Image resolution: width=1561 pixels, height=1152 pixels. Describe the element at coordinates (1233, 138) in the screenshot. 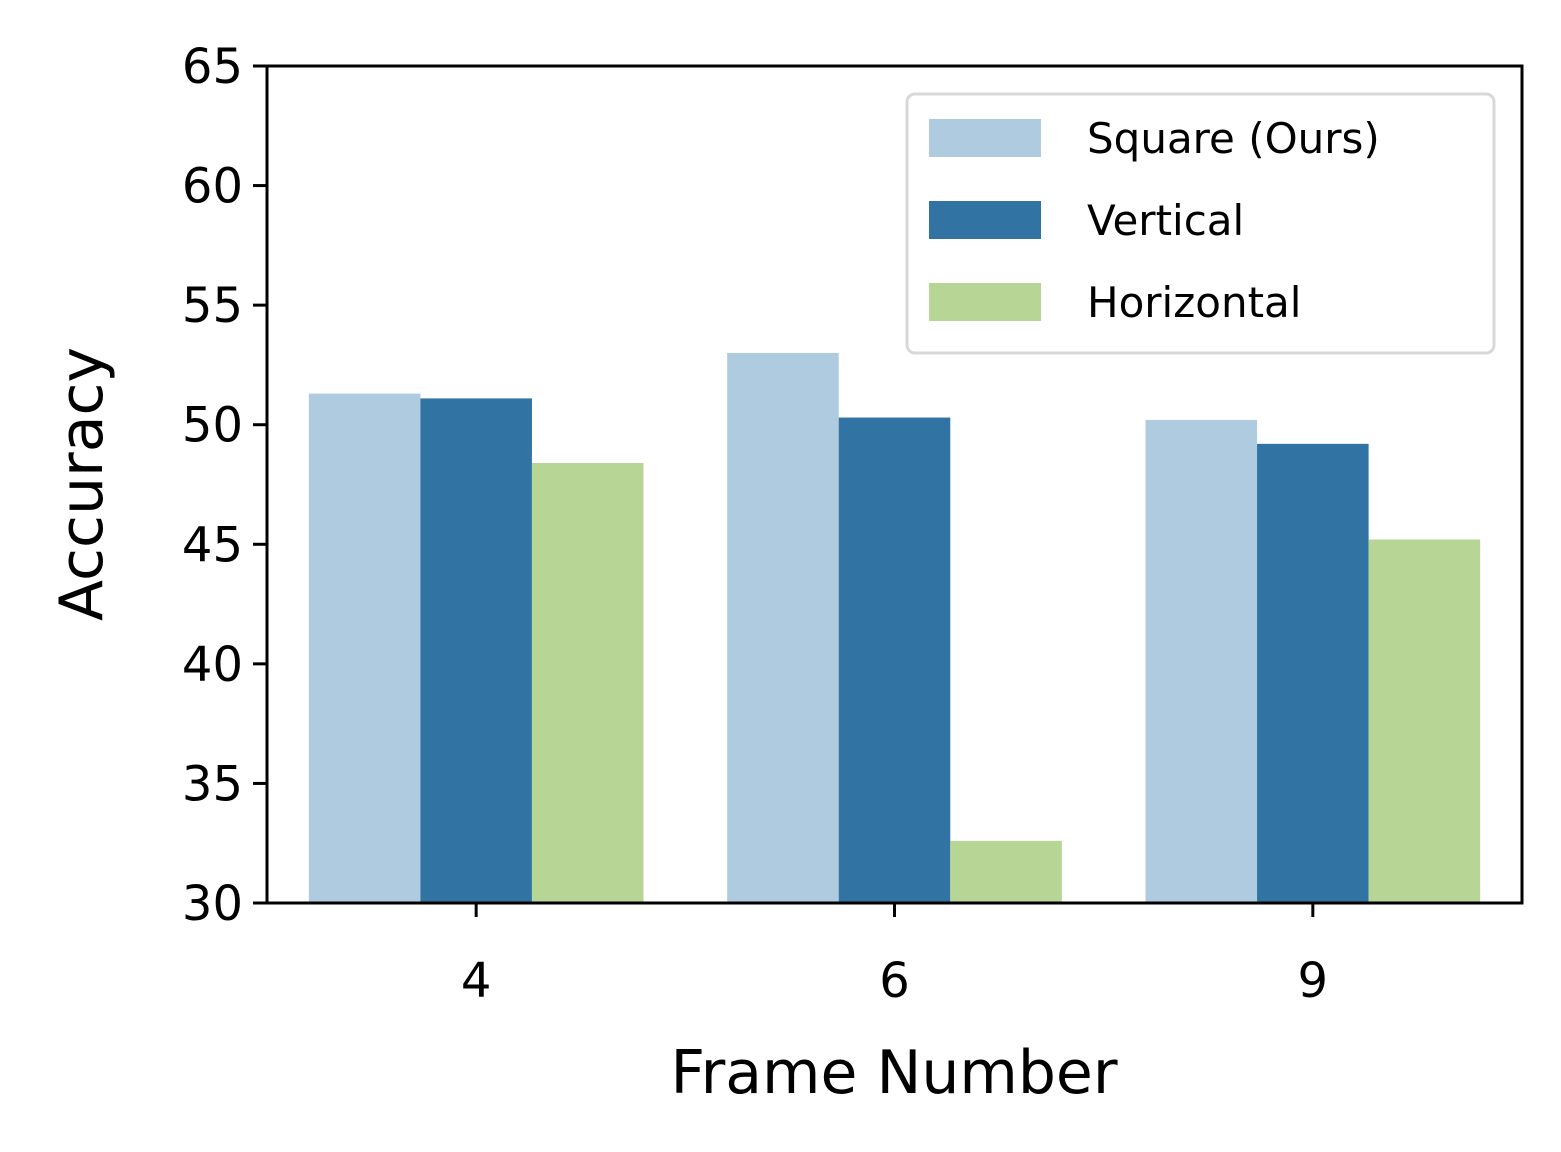

I see `legend-label: Square (Ours)` at that location.